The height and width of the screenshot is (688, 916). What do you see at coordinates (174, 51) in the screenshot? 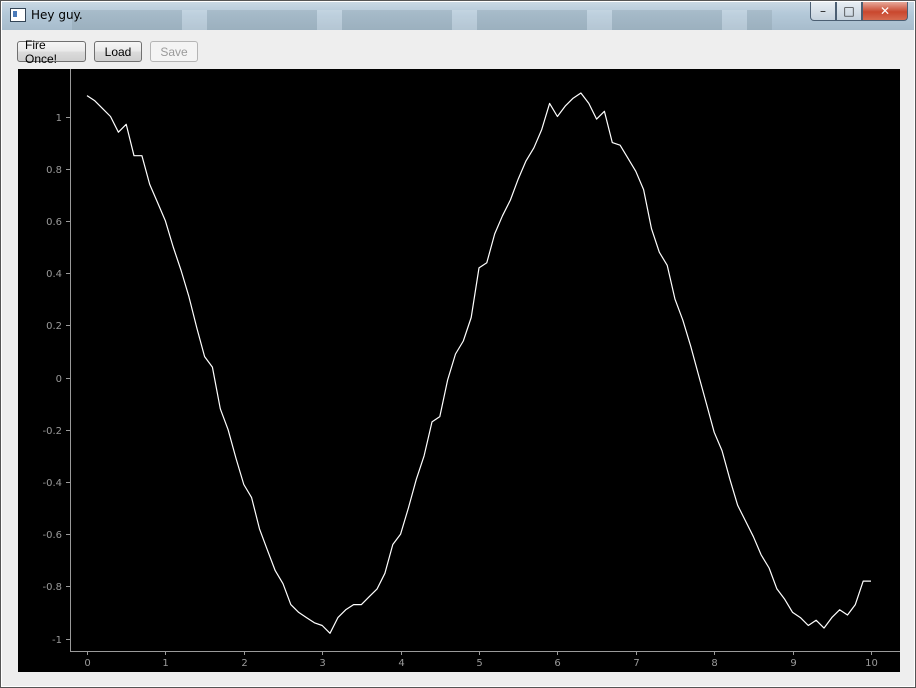
I see `save-button: Save` at bounding box center [174, 51].